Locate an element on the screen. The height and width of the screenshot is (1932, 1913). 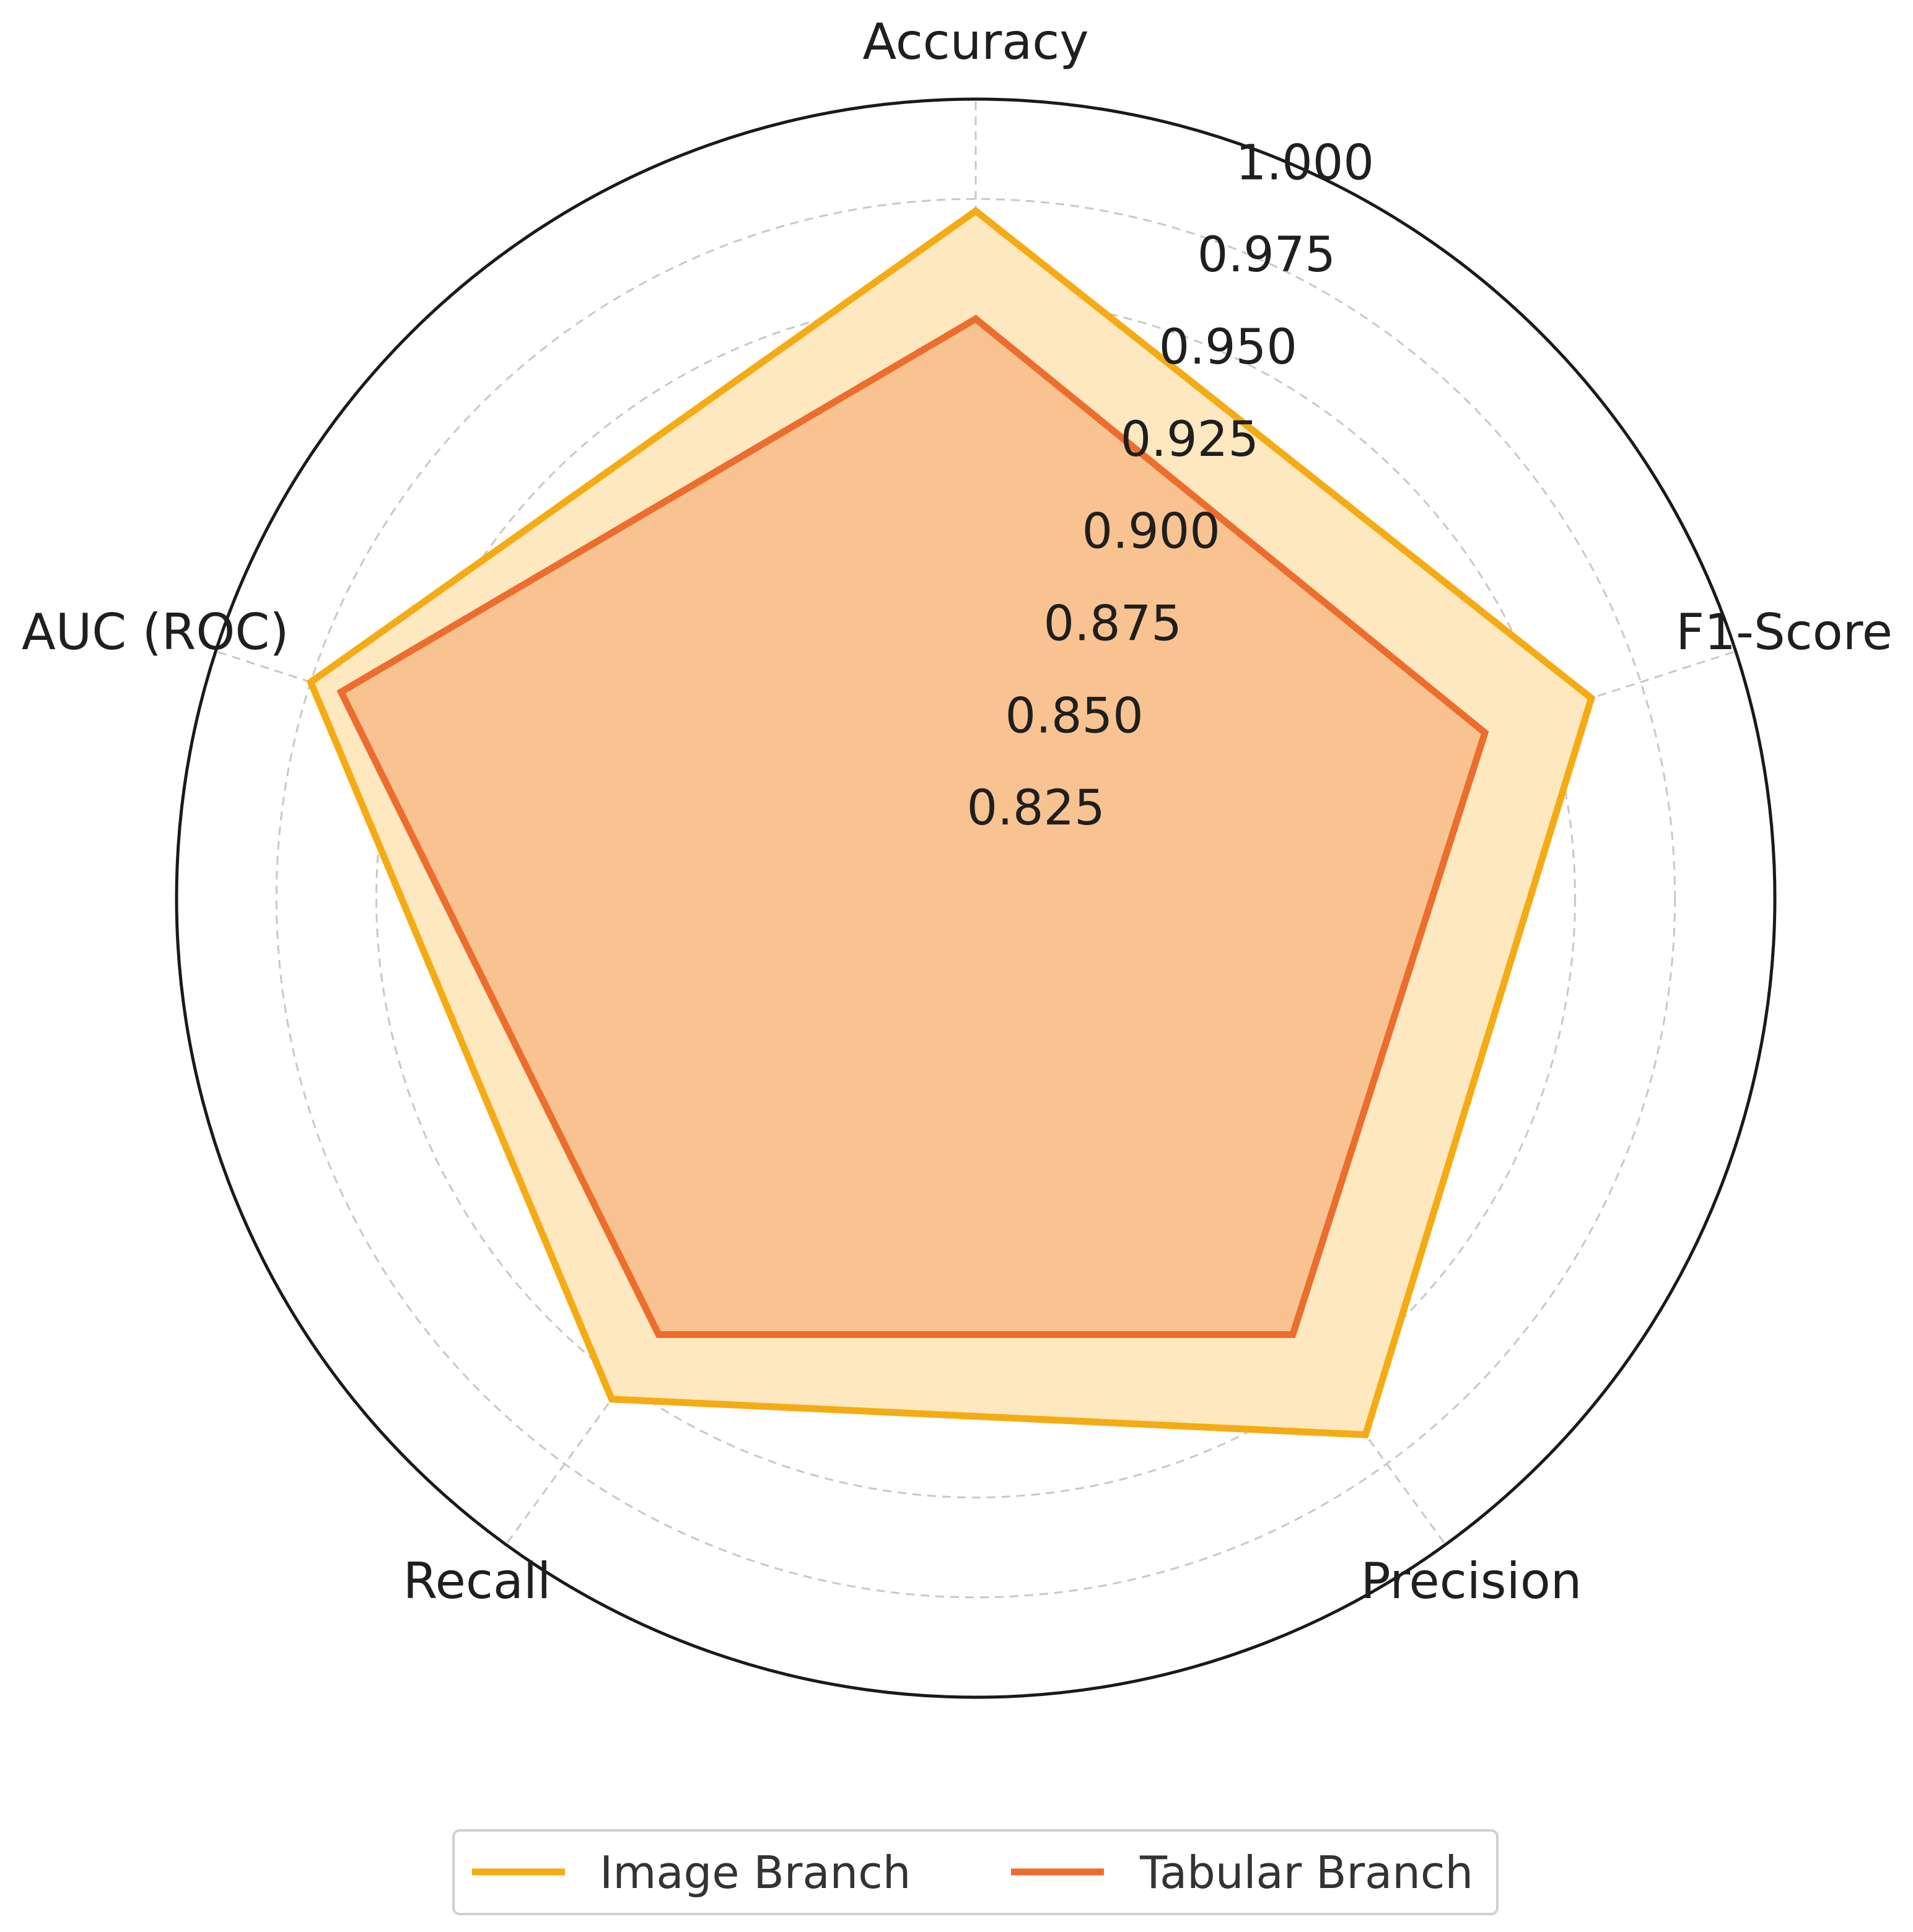
legend: Image Branch Tabular Branch is located at coordinates (976, 1872).